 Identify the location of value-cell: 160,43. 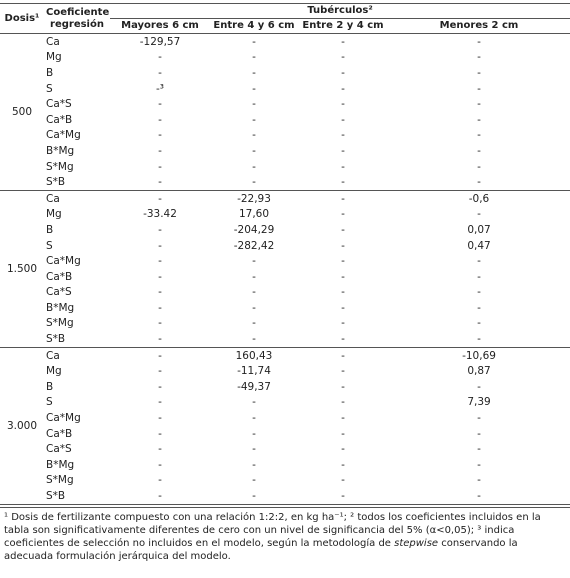
(254, 355).